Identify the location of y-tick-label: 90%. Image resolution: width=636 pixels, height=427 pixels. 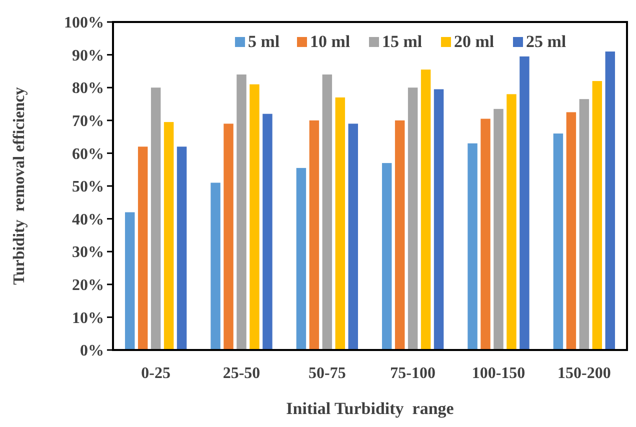
(88, 55).